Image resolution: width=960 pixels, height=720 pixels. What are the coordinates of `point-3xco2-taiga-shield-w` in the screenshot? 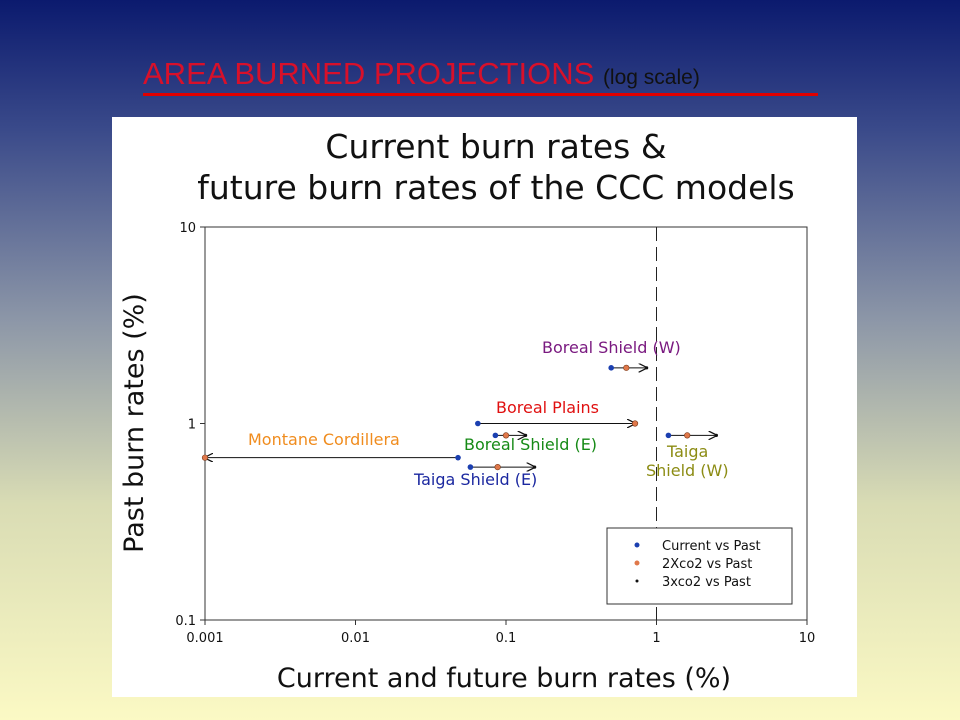 It's located at (716, 435).